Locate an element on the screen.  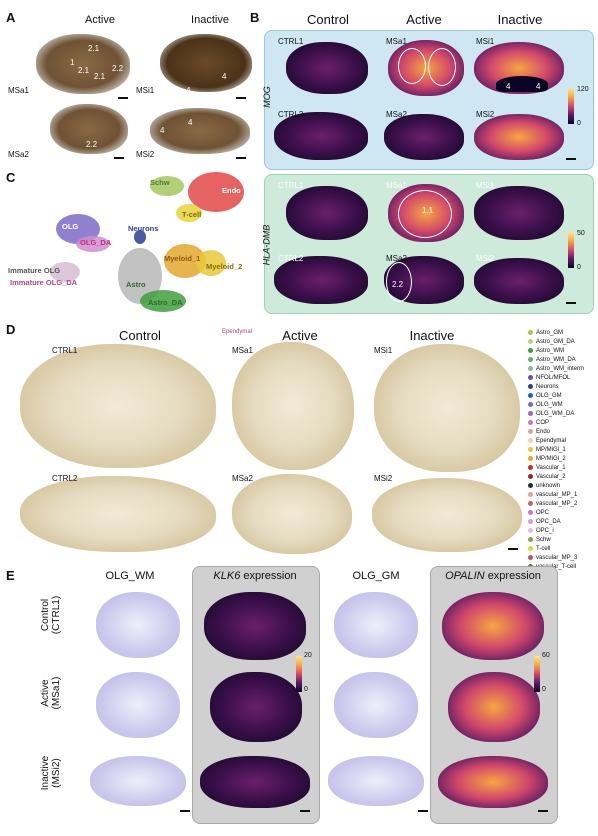
legend-item: Astro_GM is located at coordinates (545, 333).